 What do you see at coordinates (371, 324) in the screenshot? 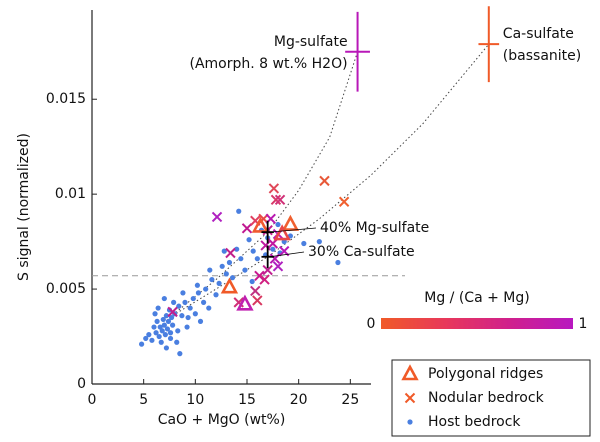
I see `colorbar-tick: 0` at bounding box center [371, 324].